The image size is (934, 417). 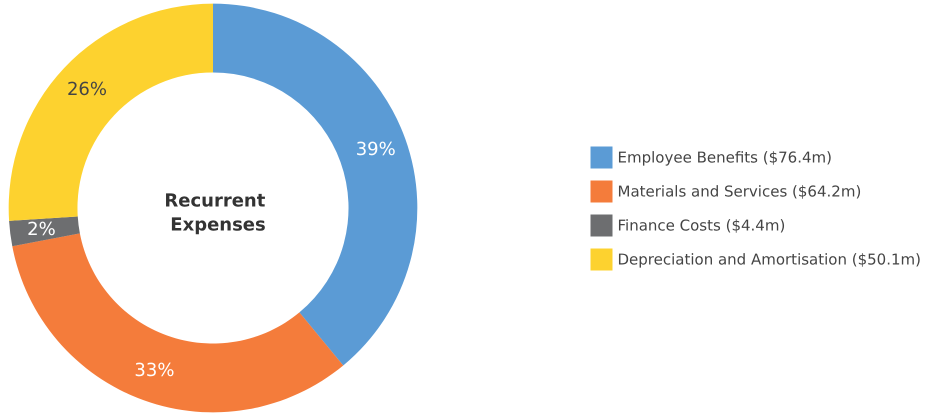 I want to click on legend-label: Employee Benefits ($76.4m), so click(x=725, y=157).